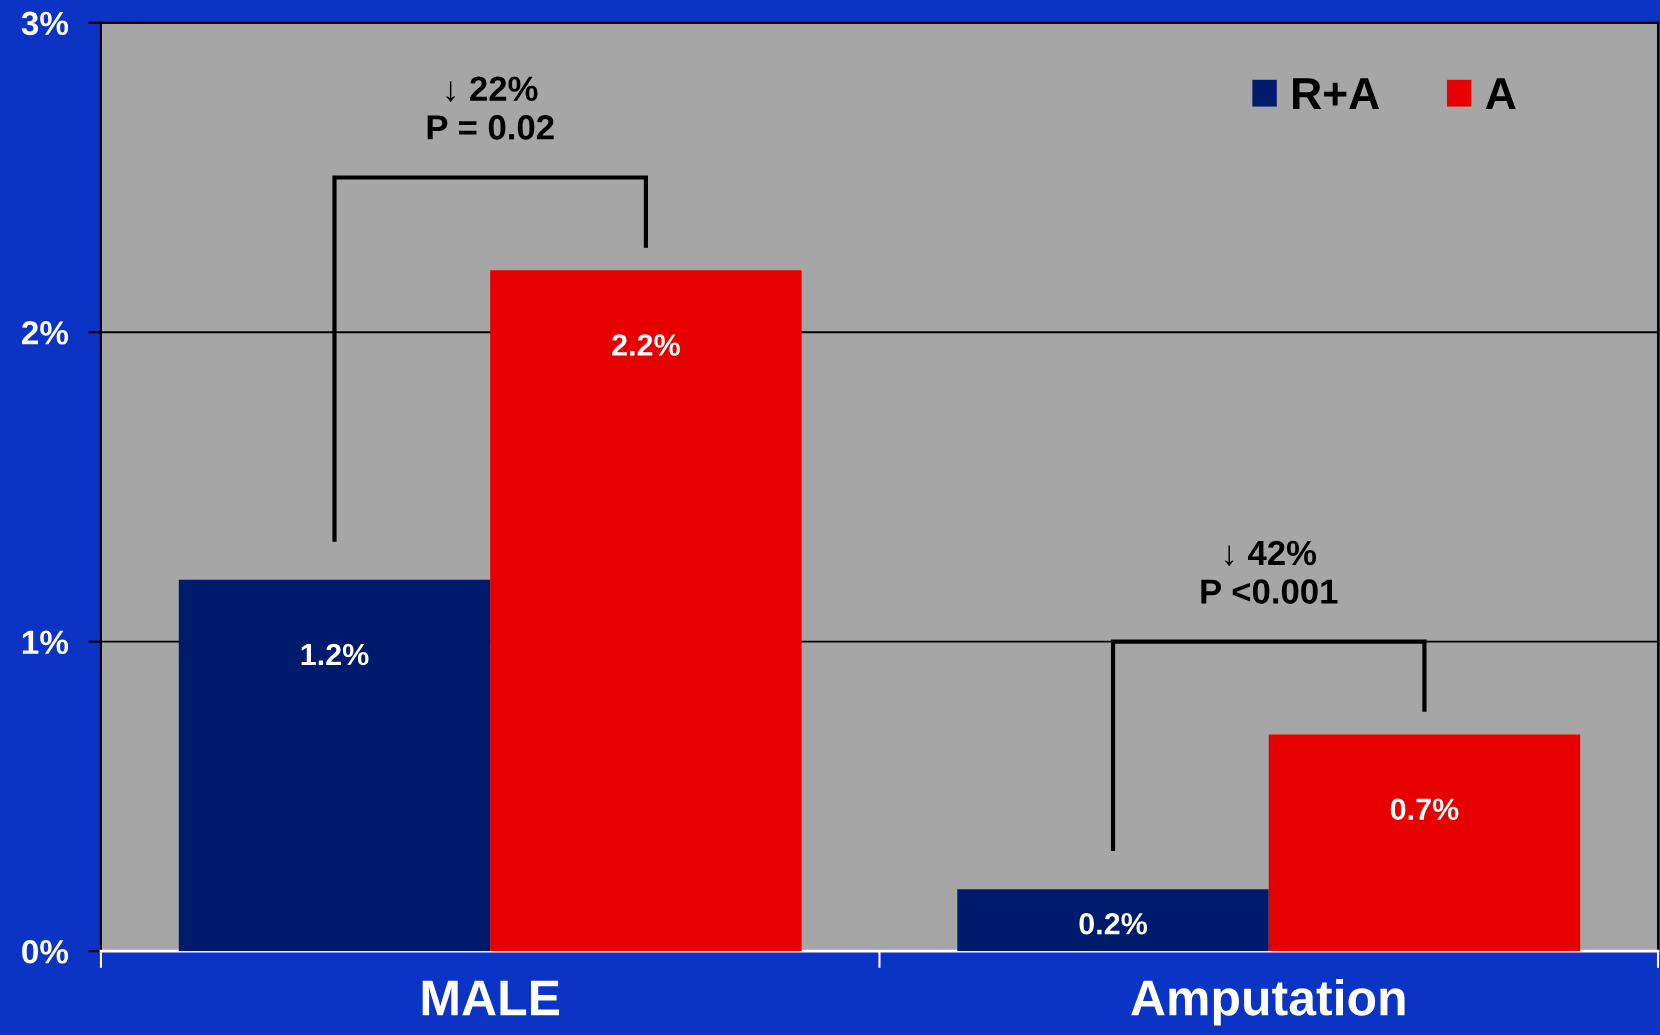 Image resolution: width=1660 pixels, height=1035 pixels. Describe the element at coordinates (1424, 809) in the screenshot. I see `data-label: 0.7%` at that location.